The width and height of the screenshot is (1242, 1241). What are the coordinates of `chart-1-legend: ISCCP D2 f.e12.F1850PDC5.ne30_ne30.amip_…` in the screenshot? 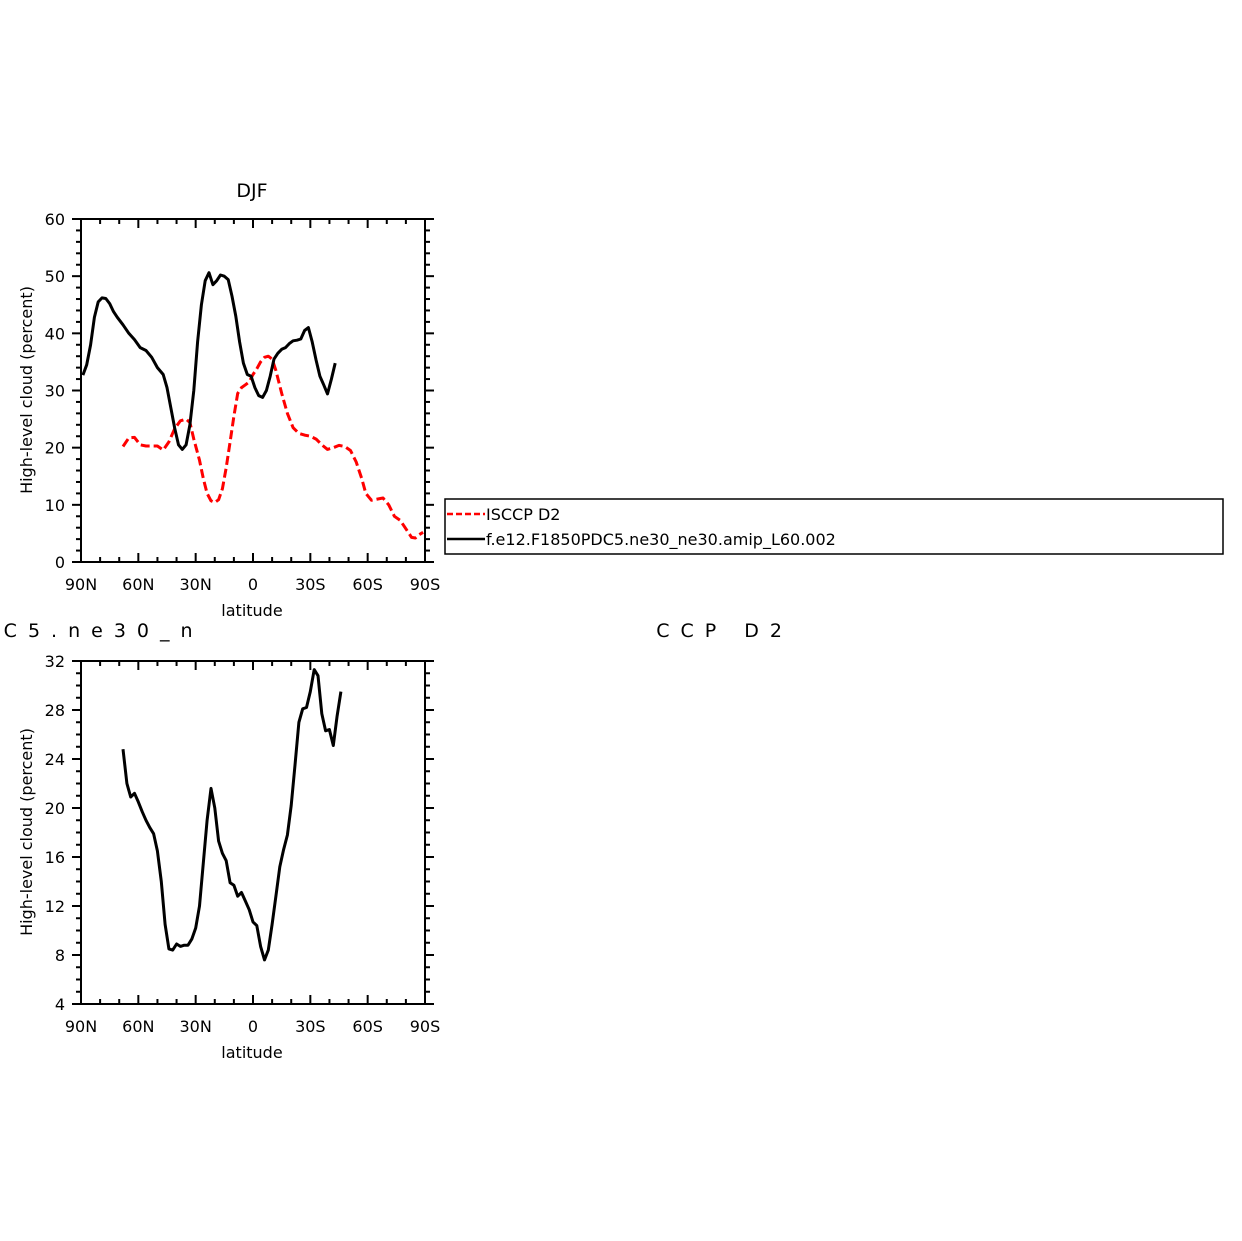 It's located at (834, 526).